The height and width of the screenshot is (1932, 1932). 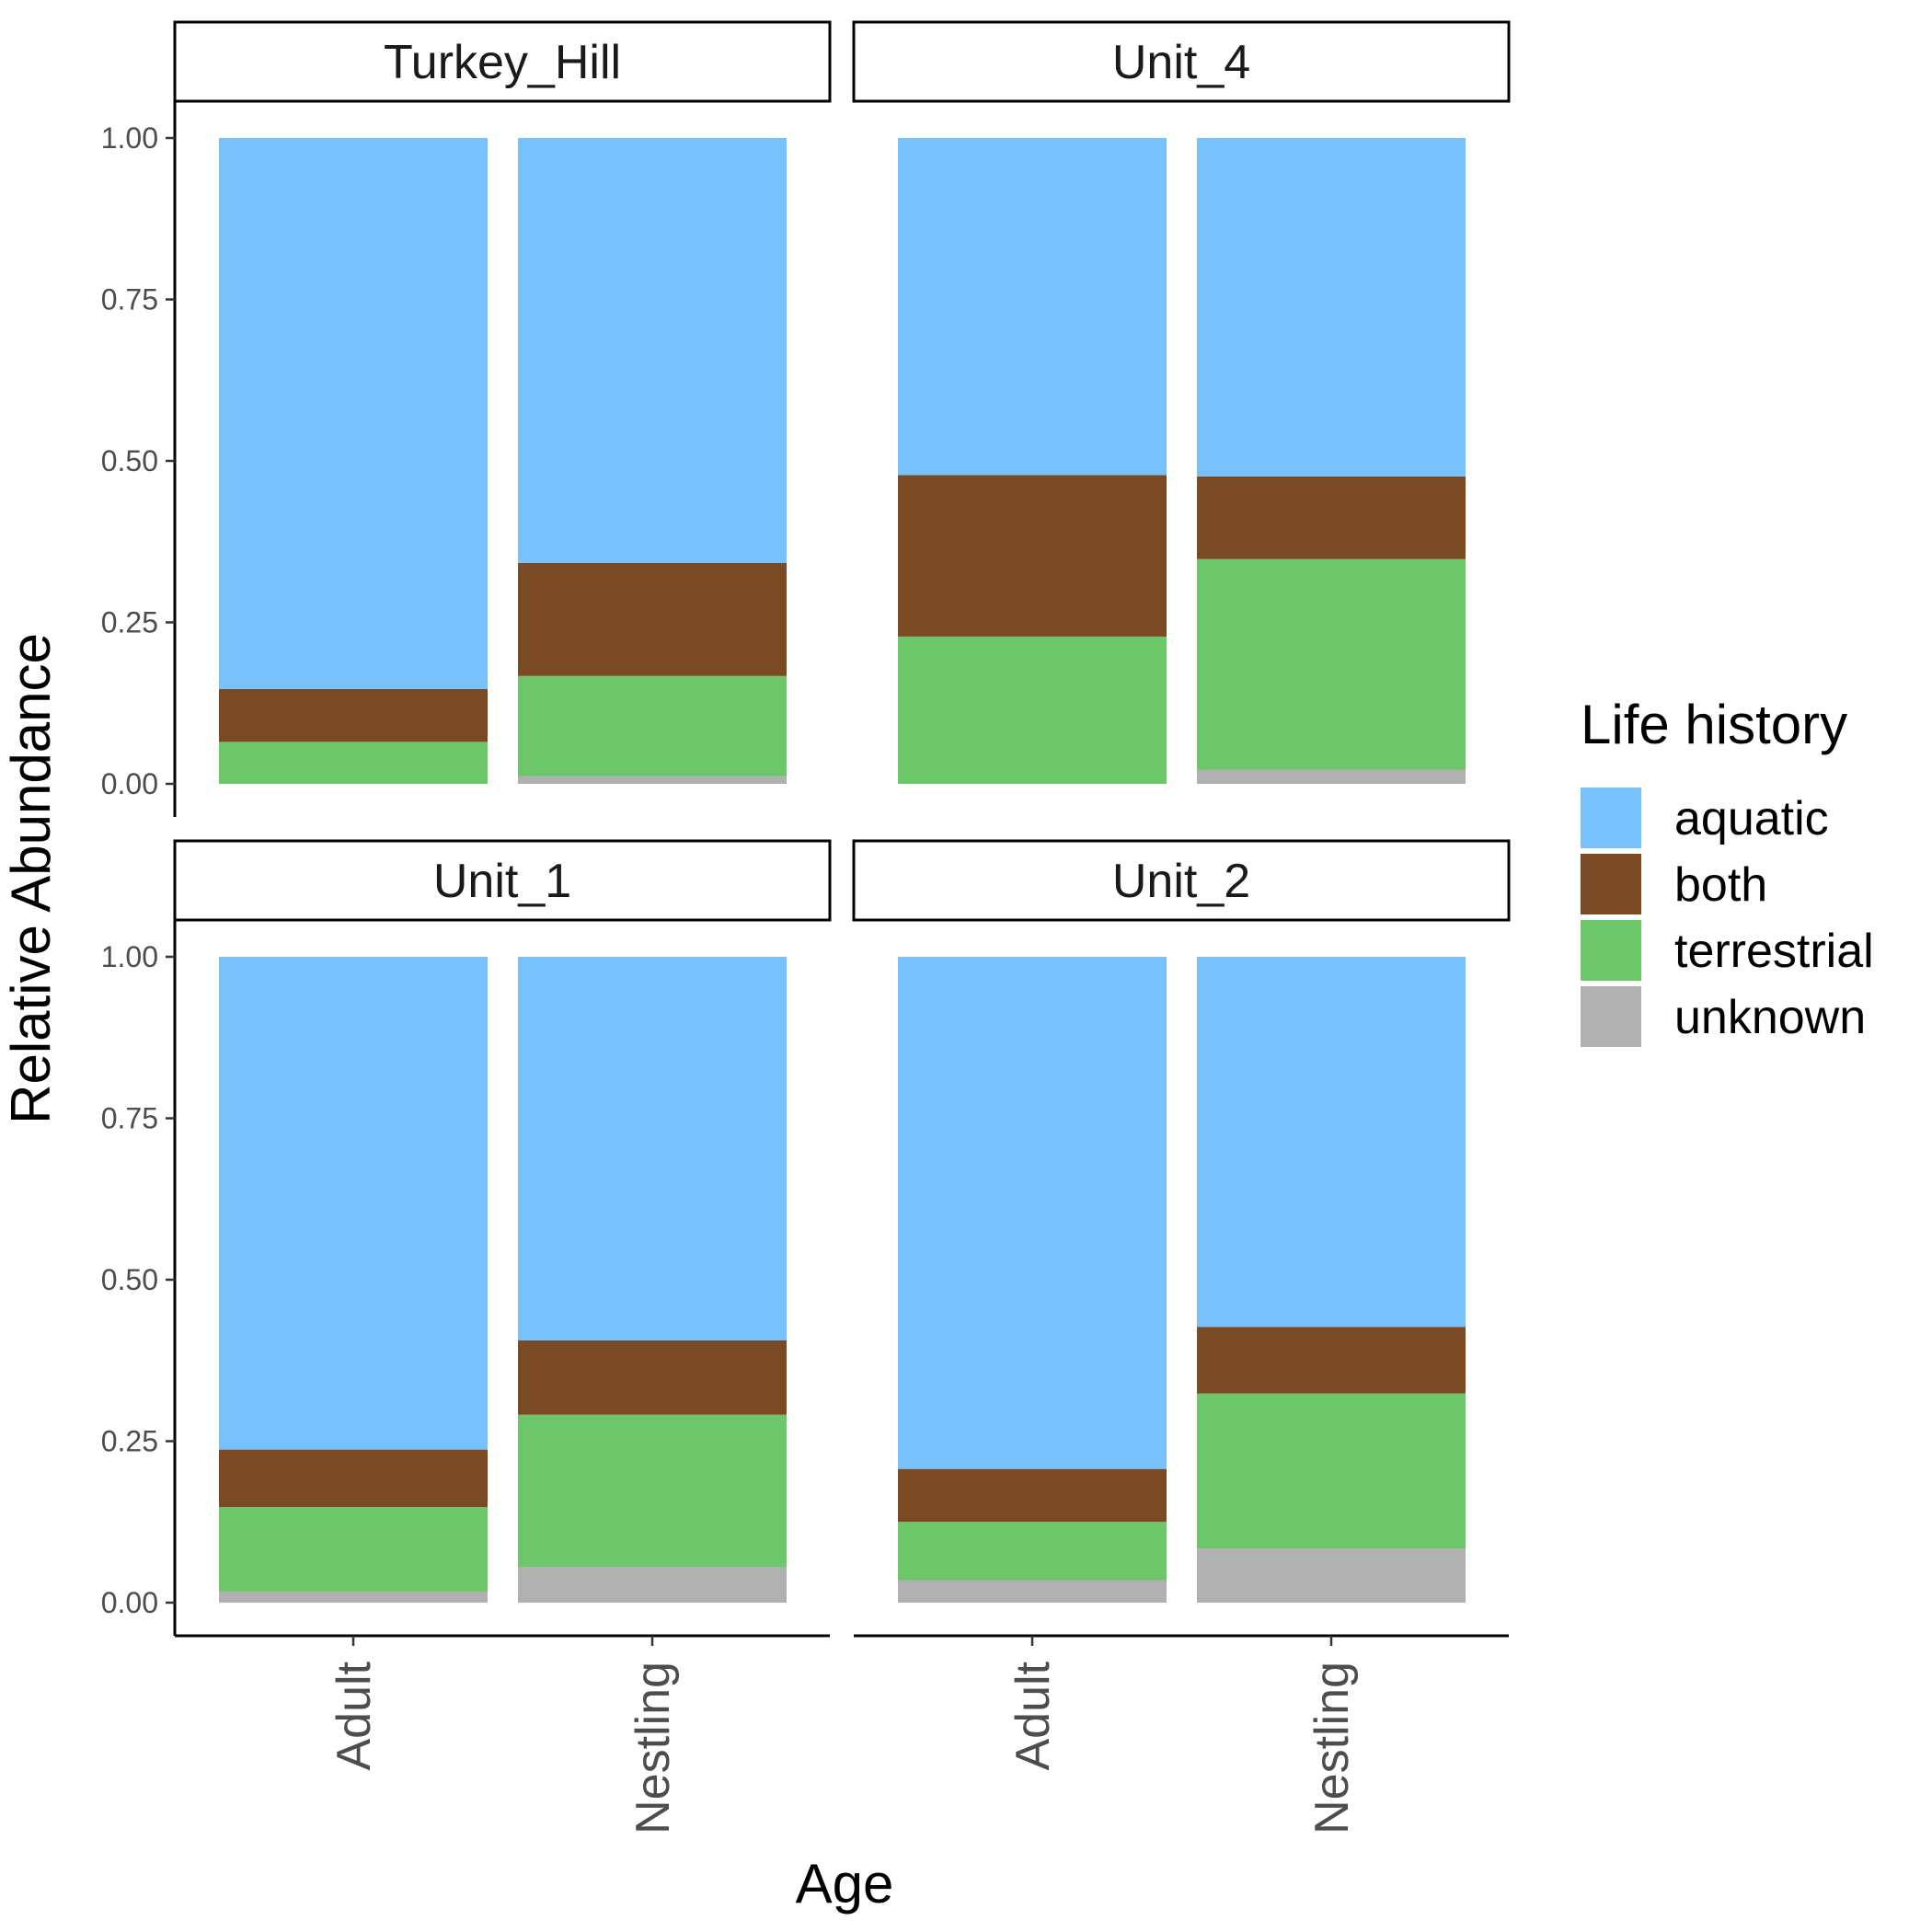 What do you see at coordinates (1774, 951) in the screenshot?
I see `legend-label: terrestrial` at bounding box center [1774, 951].